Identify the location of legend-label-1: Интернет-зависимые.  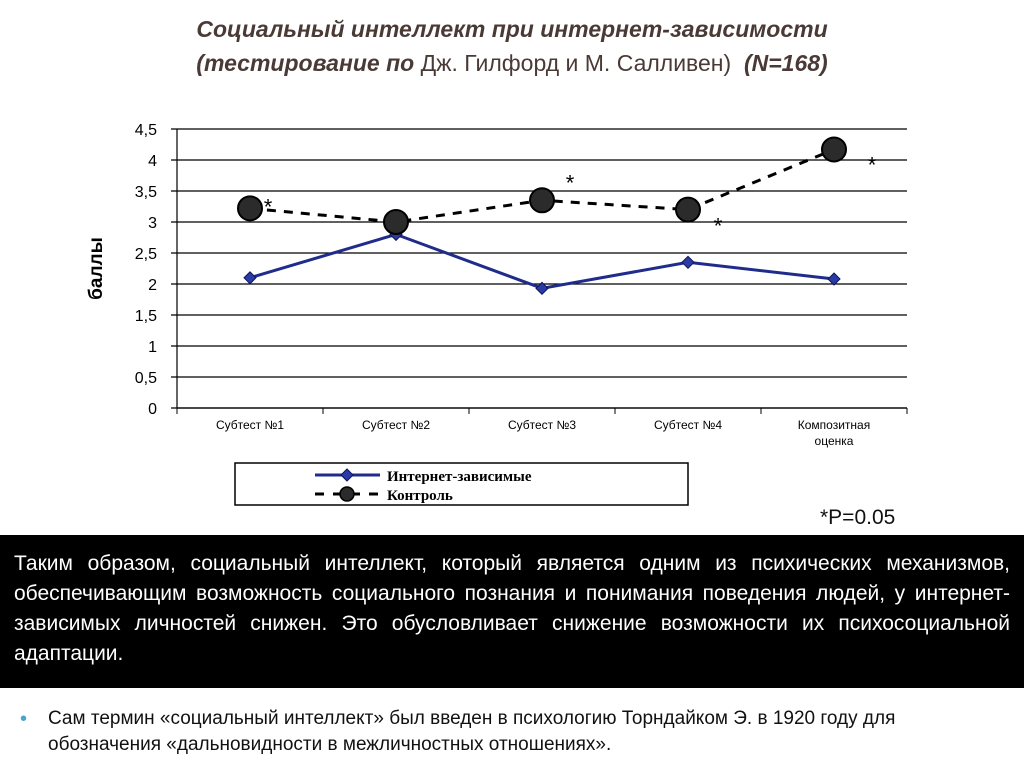
(459, 477).